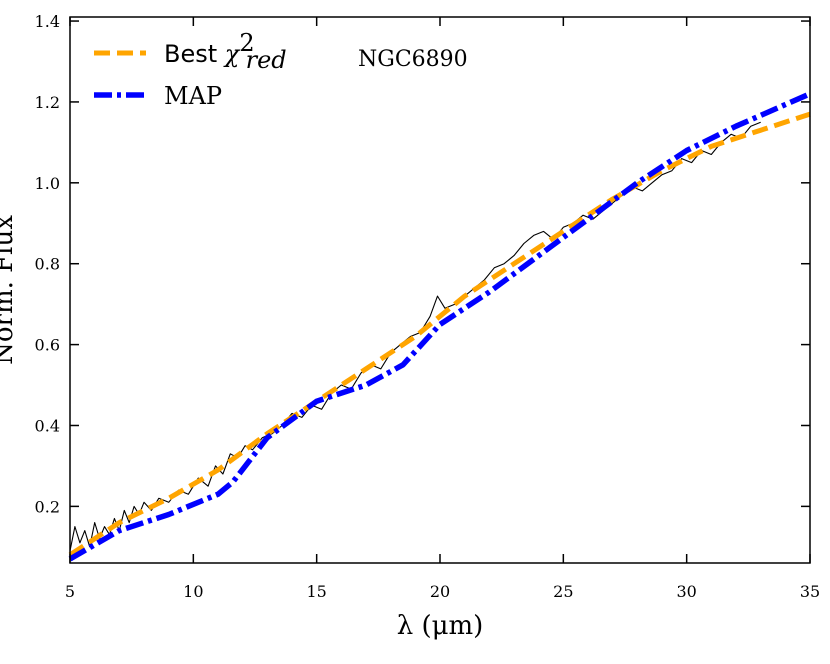 The height and width of the screenshot is (664, 830). What do you see at coordinates (246, 43) in the screenshot?
I see `legend-chi-superscript: 2` at bounding box center [246, 43].